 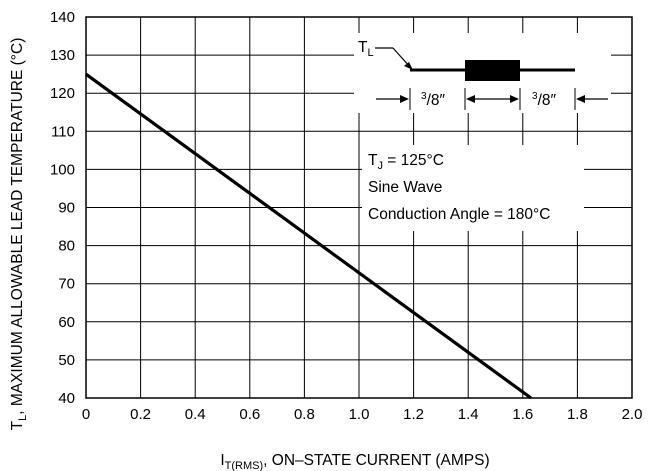 What do you see at coordinates (62, 93) in the screenshot?
I see `y-tick-label: 120` at bounding box center [62, 93].